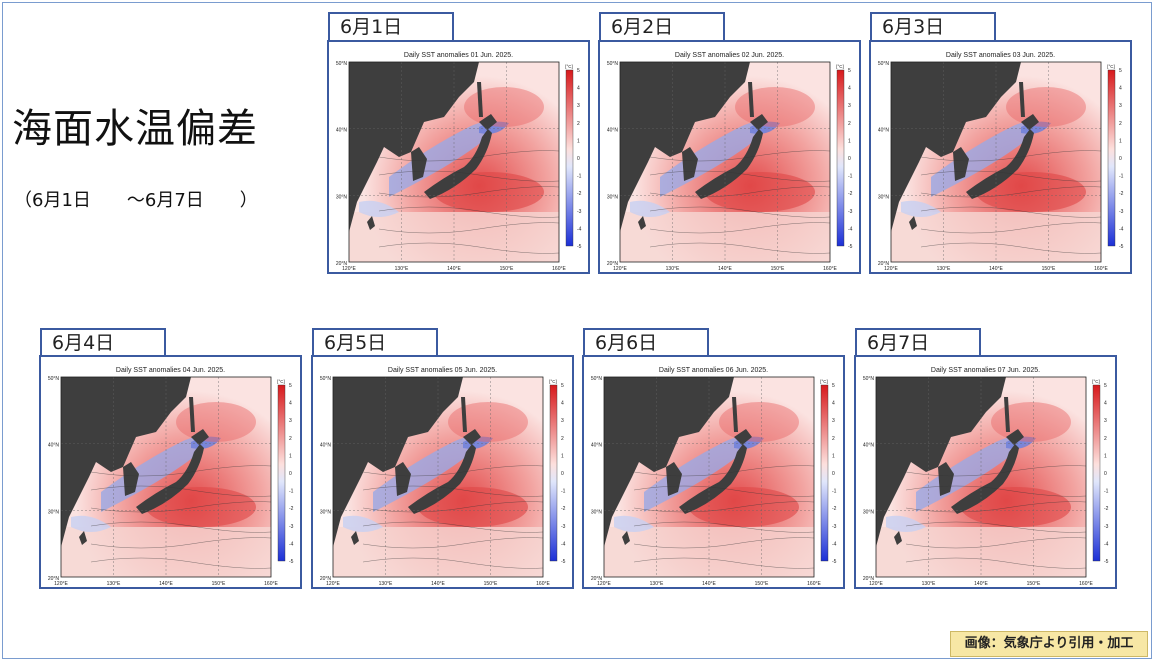 This screenshot has width=1156, height=663. I want to click on map-title: Daily SST anomalies 03 Jun. 2025., so click(1000, 55).